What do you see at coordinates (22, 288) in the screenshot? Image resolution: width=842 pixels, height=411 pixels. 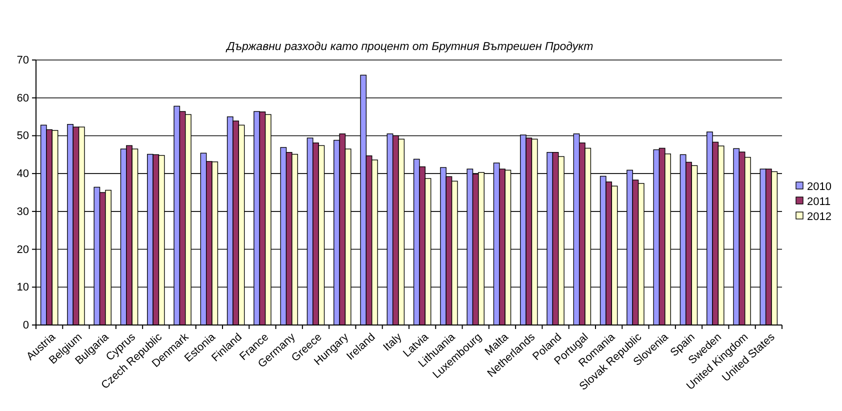 I see `y-tick-label: 10` at bounding box center [22, 288].